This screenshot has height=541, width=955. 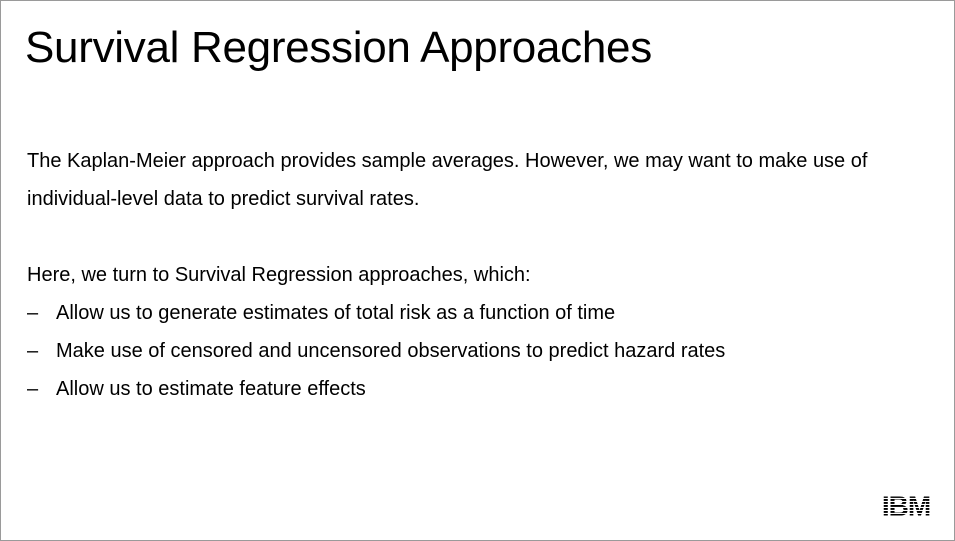 What do you see at coordinates (376, 389) in the screenshot?
I see `bullet-item: – Allow us to estimate feature effects` at bounding box center [376, 389].